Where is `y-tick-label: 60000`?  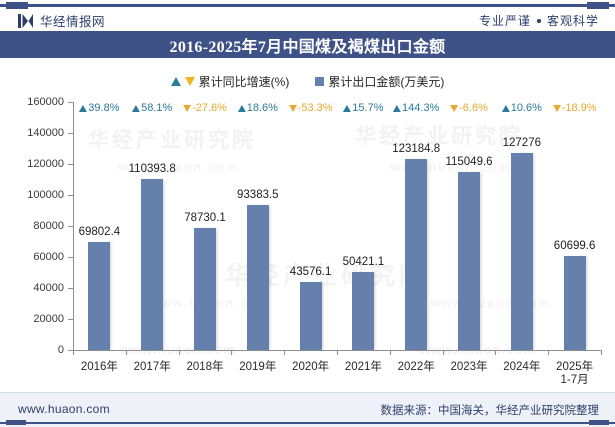
y-tick-label: 60000 is located at coordinates (48, 257).